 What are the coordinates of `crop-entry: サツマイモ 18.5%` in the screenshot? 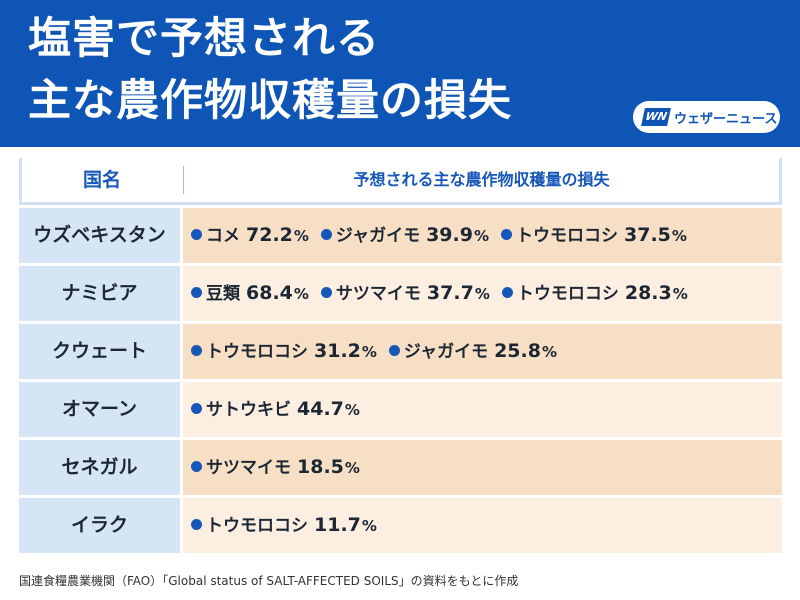 It's located at (275, 467).